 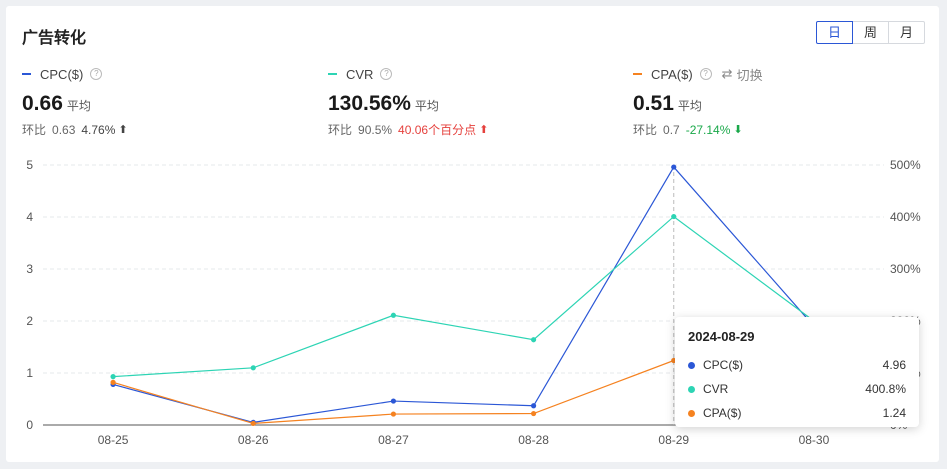 I want to click on tooltip-series-value: 1.24, so click(x=894, y=413).